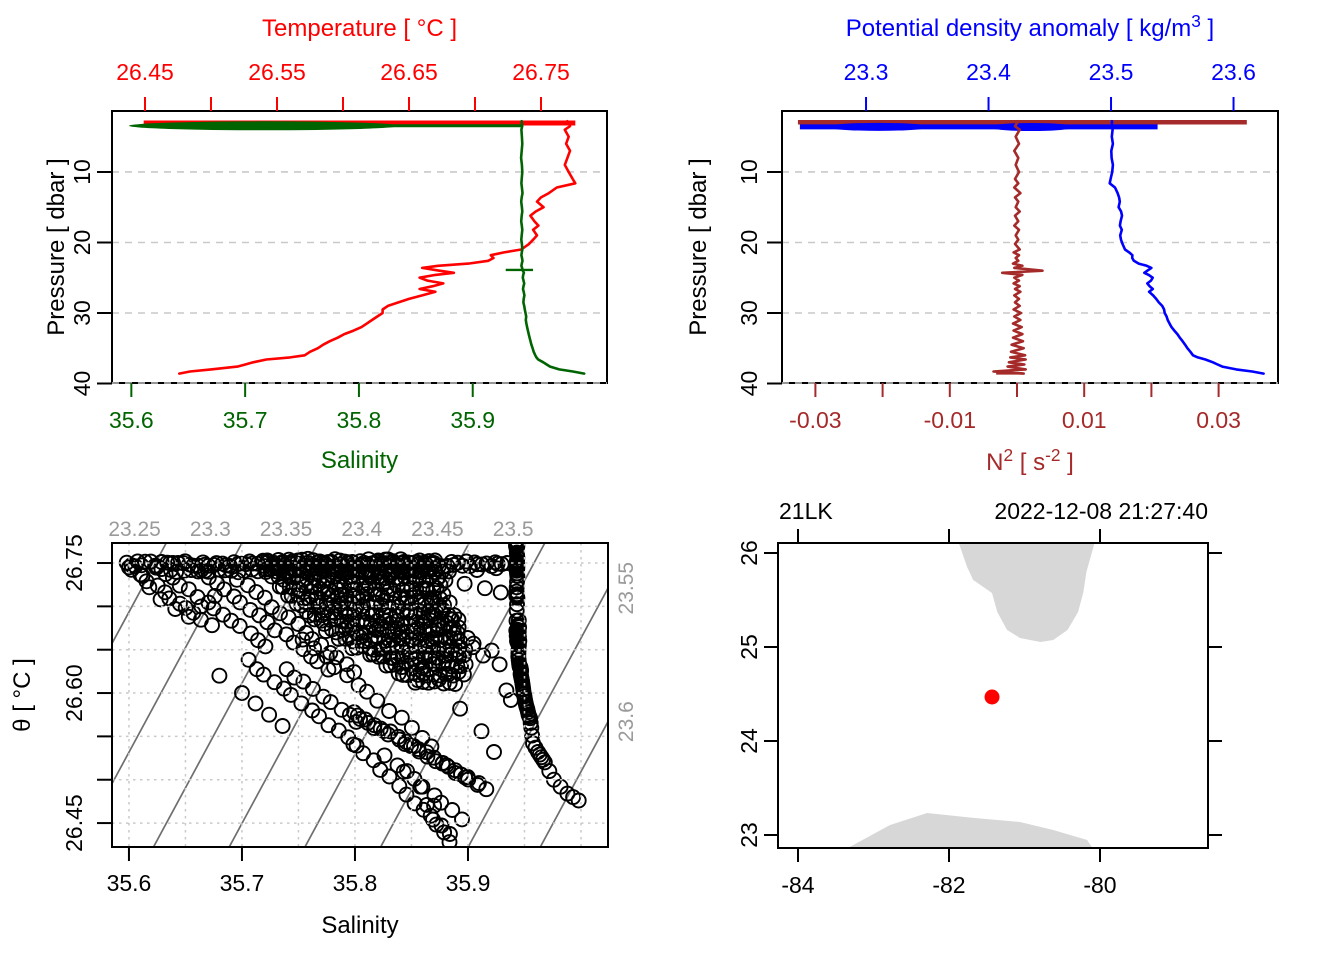  What do you see at coordinates (1099, 885) in the screenshot?
I see `map-lon-label: -80` at bounding box center [1099, 885].